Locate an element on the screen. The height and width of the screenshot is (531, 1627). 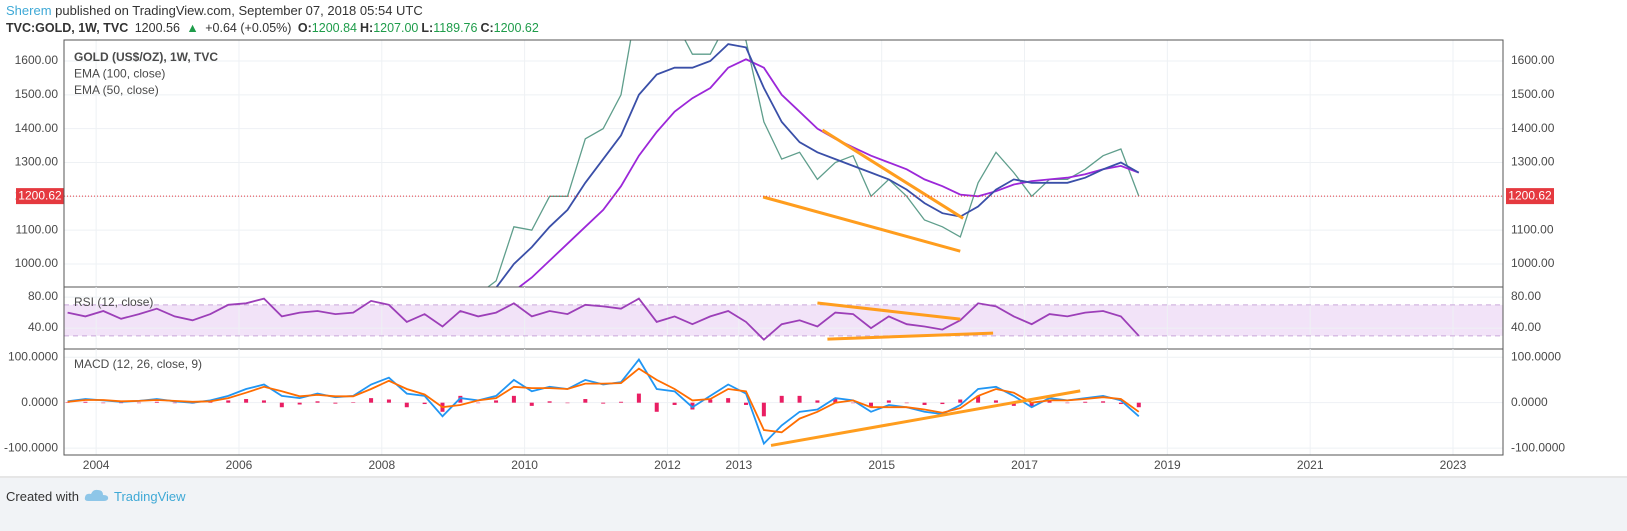
symbol: TVC:GOLD, 1W, TVC is located at coordinates (67, 28).